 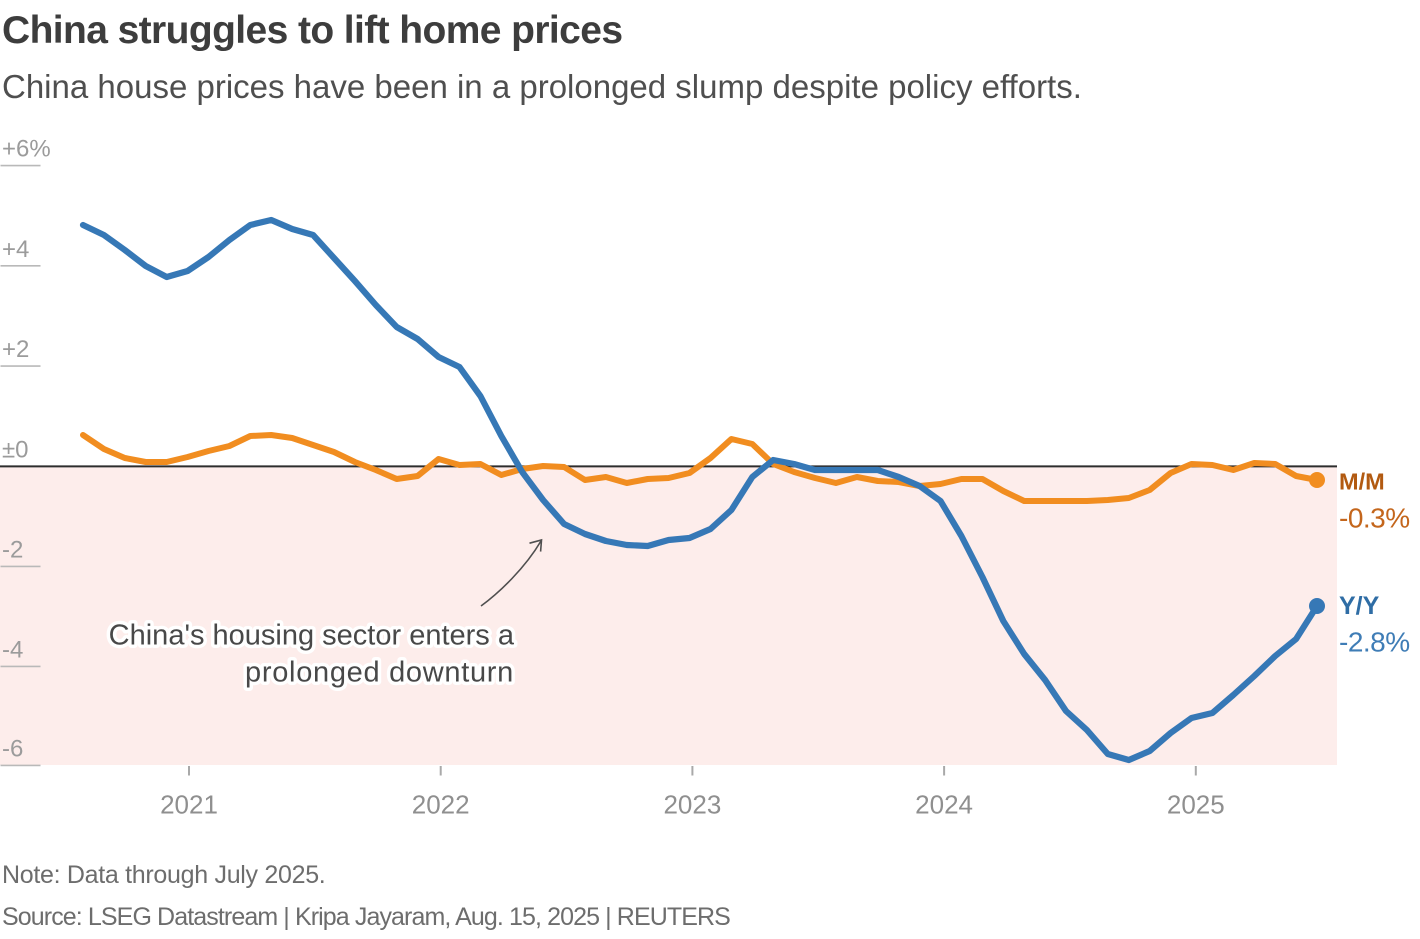 What do you see at coordinates (1362, 482) in the screenshot?
I see `svg-text: M/M` at bounding box center [1362, 482].